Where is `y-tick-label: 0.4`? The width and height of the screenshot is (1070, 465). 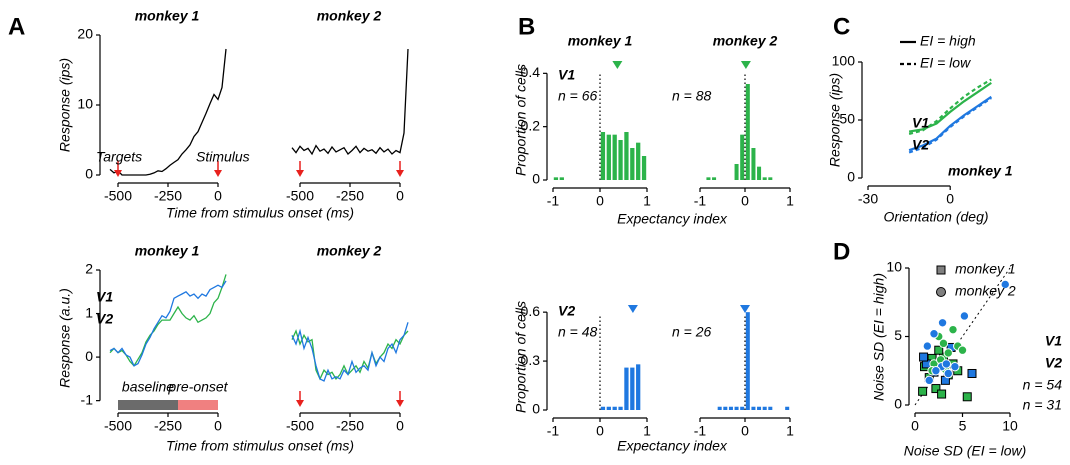
y-tick-label: 0.4 is located at coordinates (531, 72).